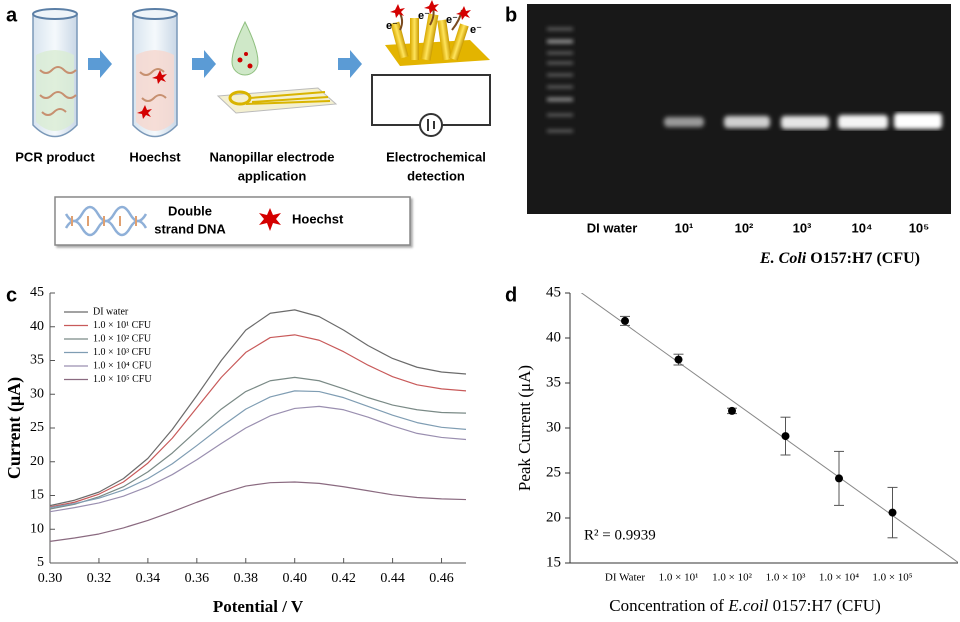  I want to click on x-axis-label: Potential / V, so click(258, 606).